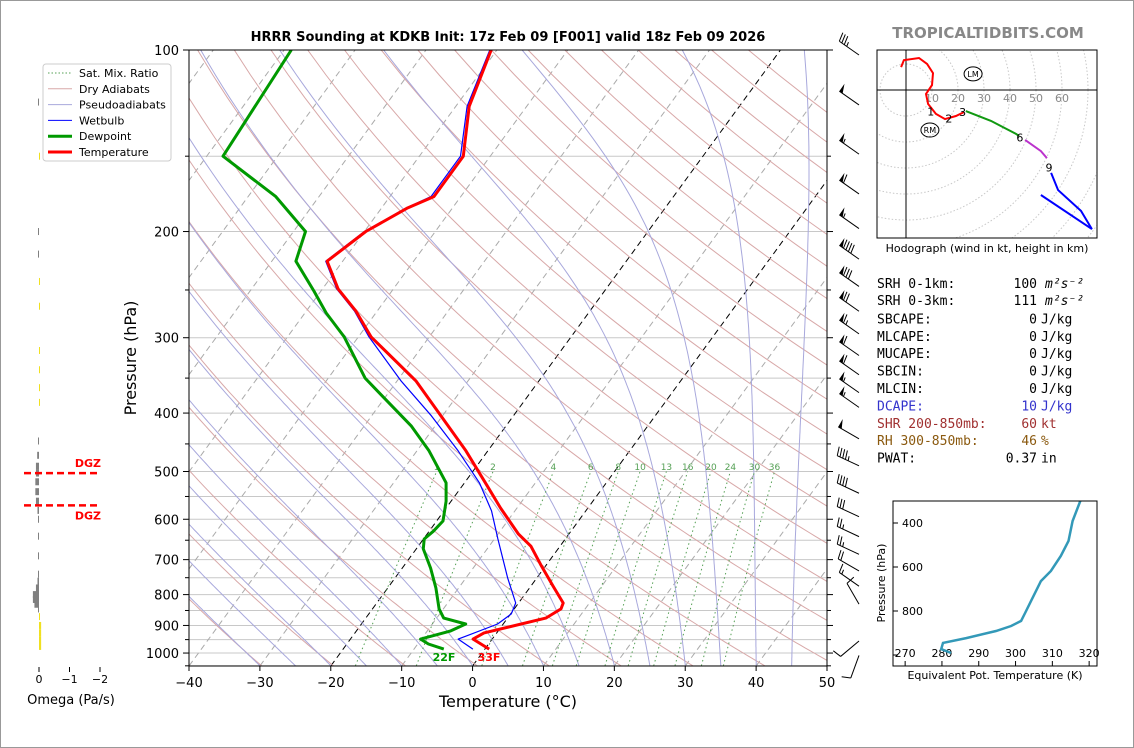 The height and width of the screenshot is (748, 1134). What do you see at coordinates (162, 654) in the screenshot?
I see `y-tick-label: 1000` at bounding box center [162, 654].